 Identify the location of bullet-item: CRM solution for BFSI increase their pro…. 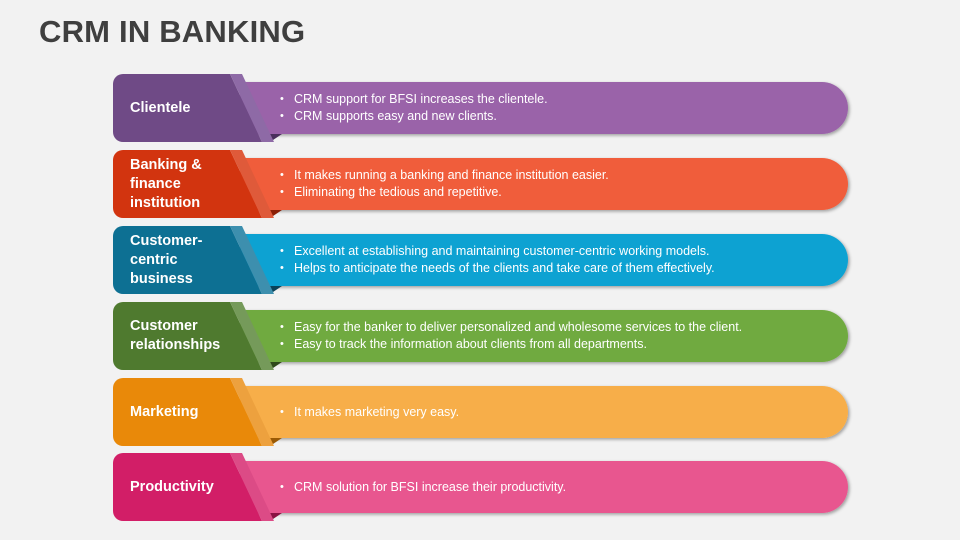
(560, 487).